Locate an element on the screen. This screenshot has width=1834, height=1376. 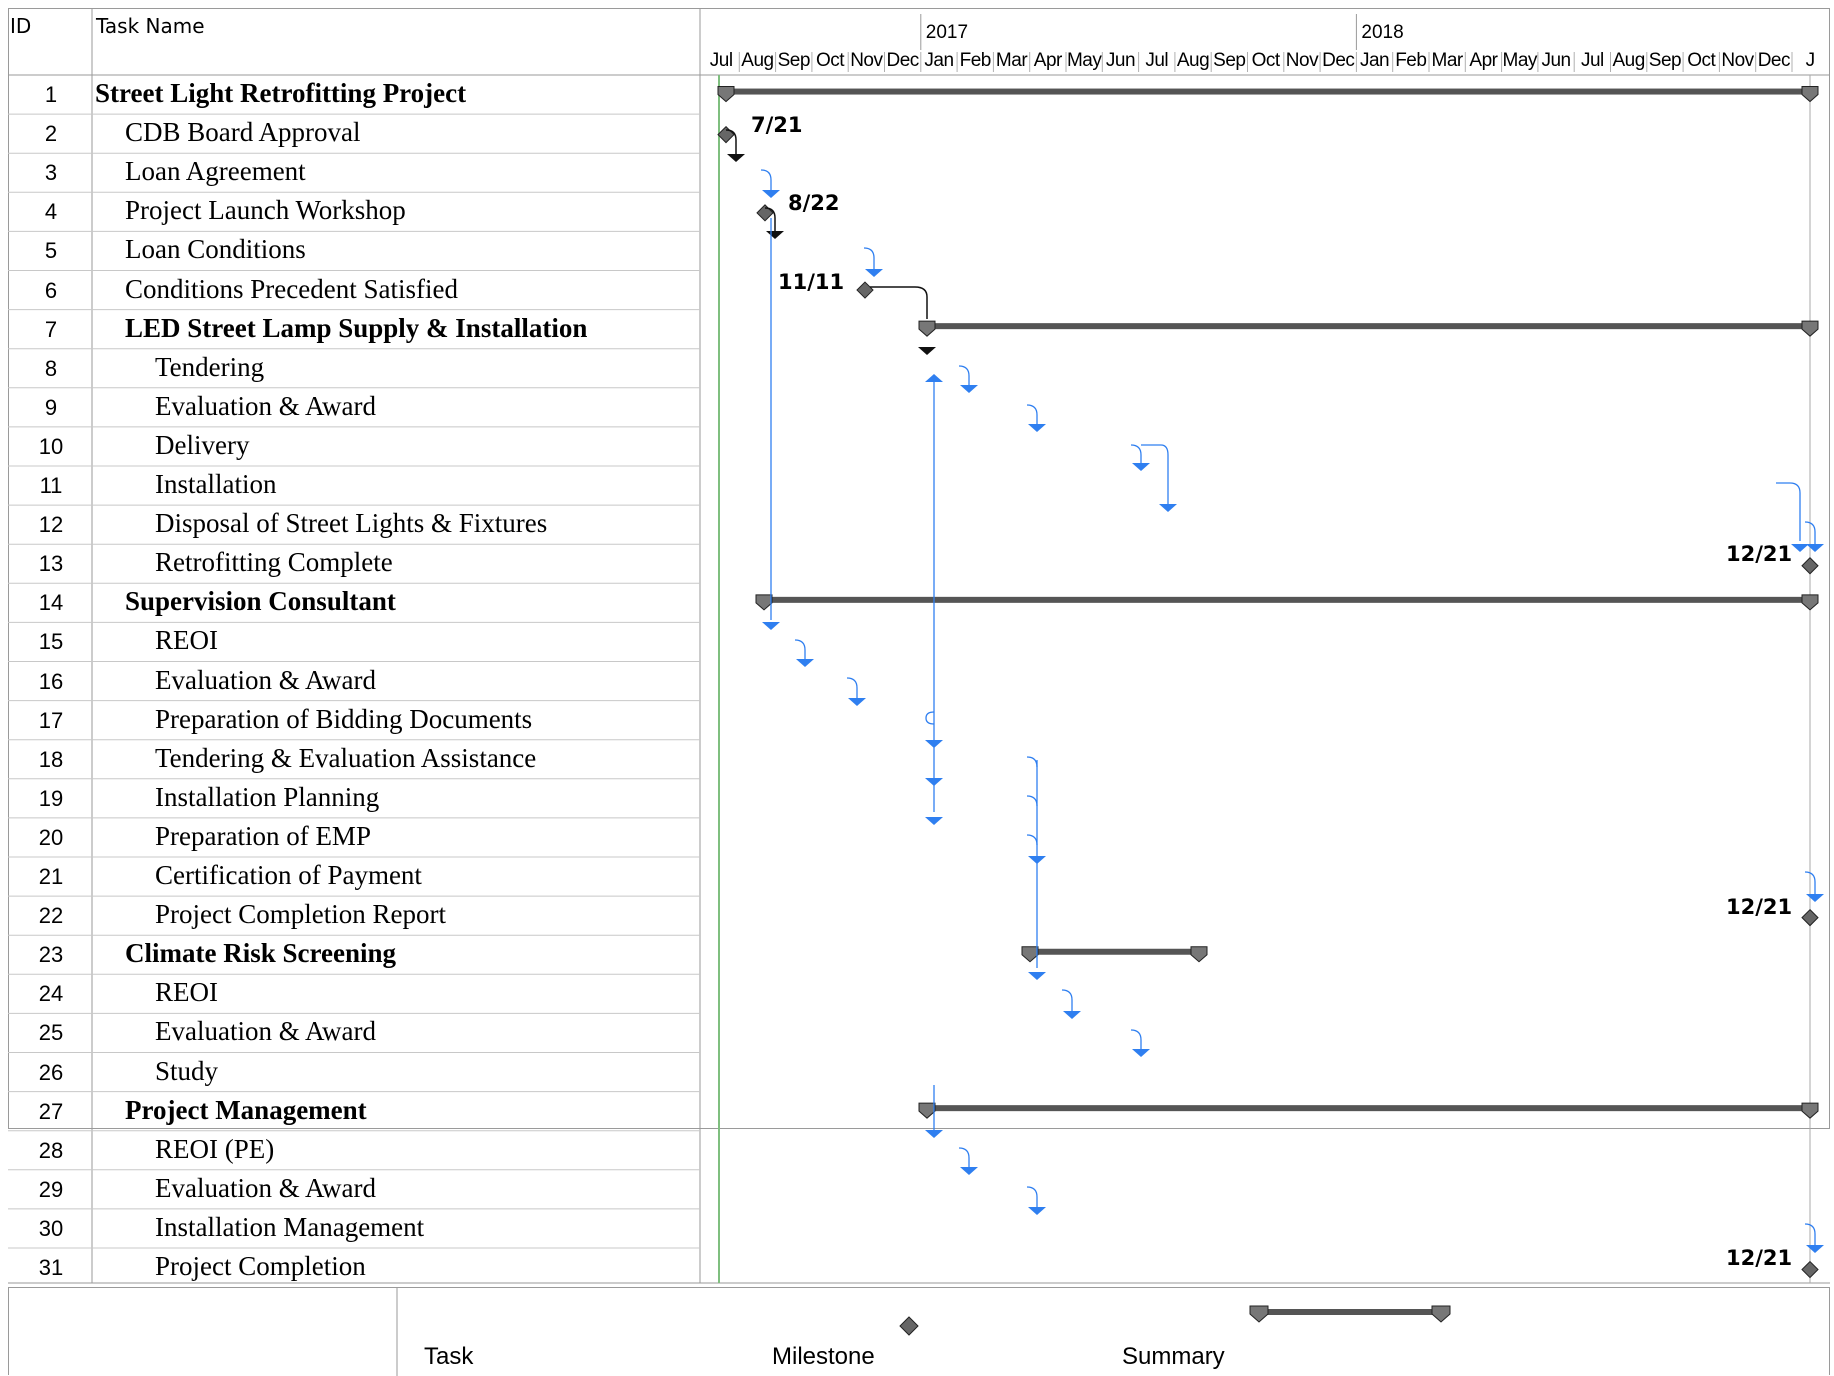
summary-bar-street-light-retrofitting is located at coordinates (1268, 91).